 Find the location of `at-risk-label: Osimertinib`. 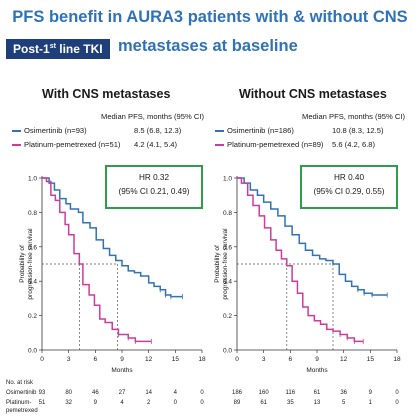

at-risk-label: Osimertinib is located at coordinates (21, 393).